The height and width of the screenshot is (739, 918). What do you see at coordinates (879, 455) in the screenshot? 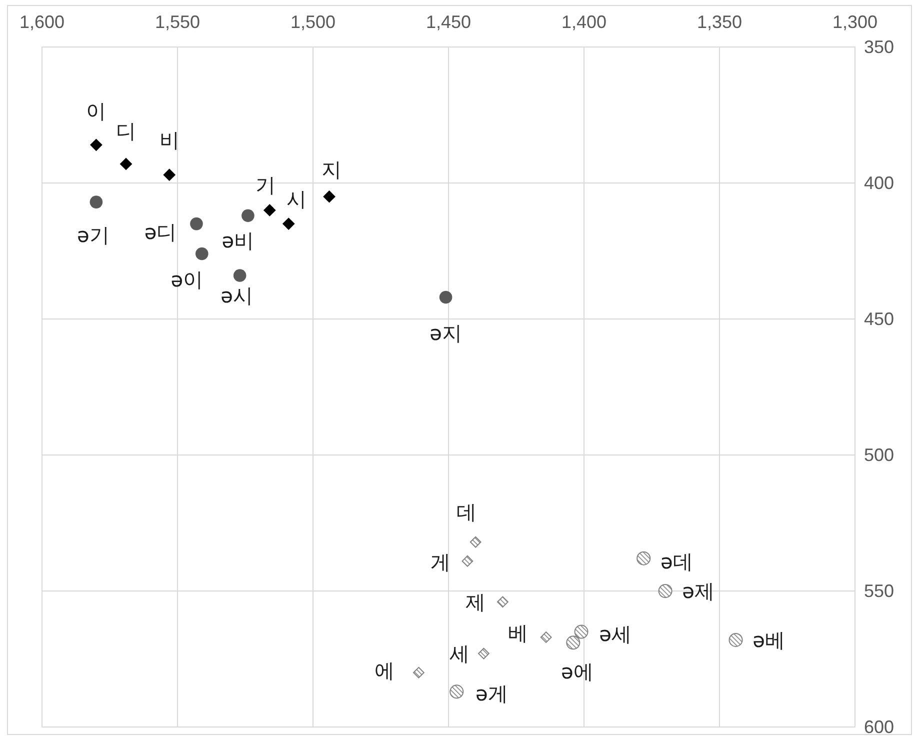
I see `y-tick-label: 500` at bounding box center [879, 455].